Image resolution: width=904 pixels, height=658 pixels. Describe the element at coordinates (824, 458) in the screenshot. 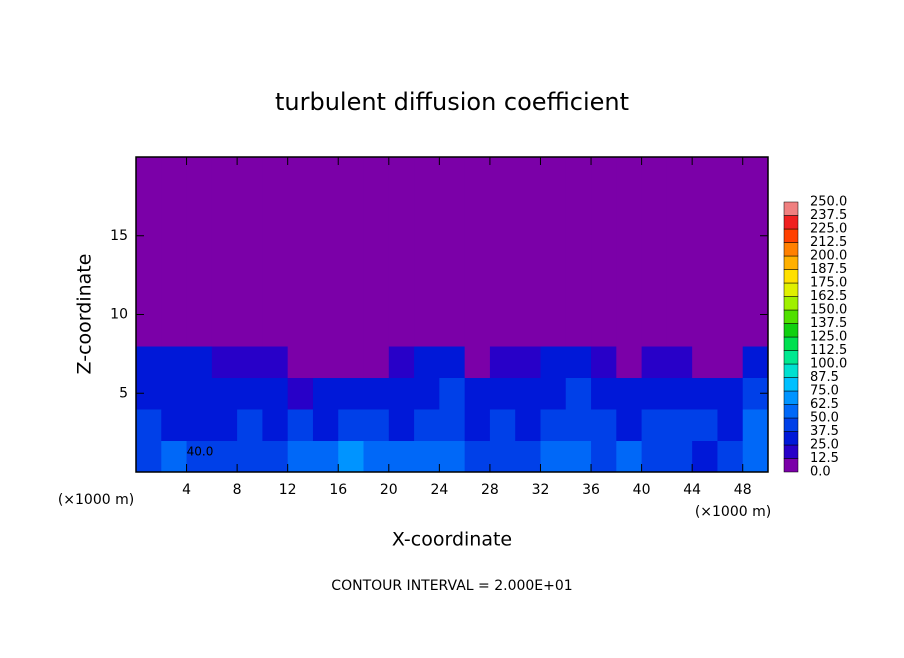

I see `colorbar-label: 12.5` at that location.